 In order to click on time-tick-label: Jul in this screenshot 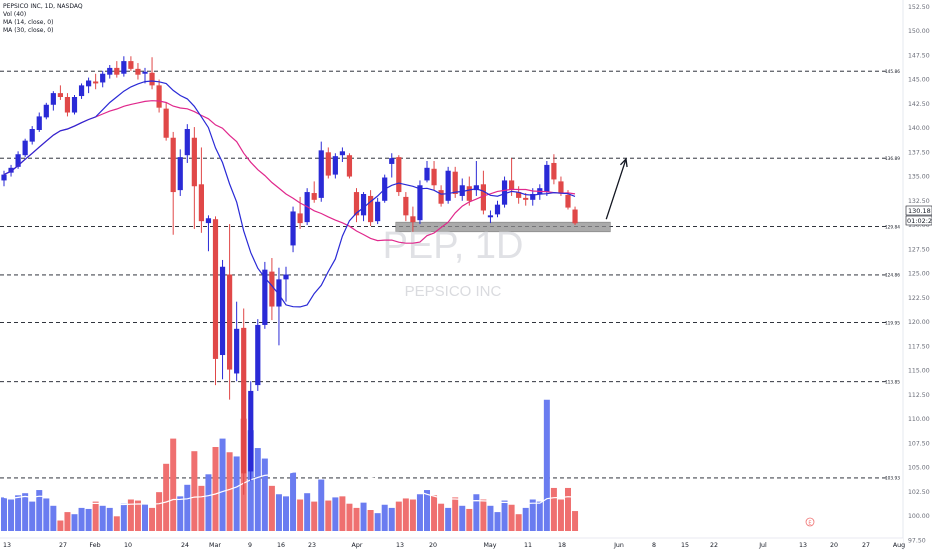, I will do `click(762, 545)`.